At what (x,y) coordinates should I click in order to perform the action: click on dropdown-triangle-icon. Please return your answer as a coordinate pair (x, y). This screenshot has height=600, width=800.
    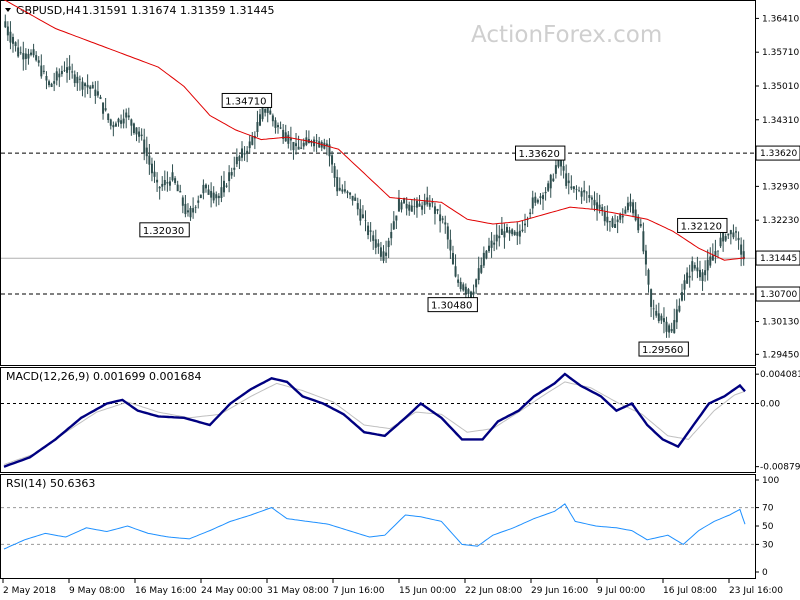
    Looking at the image, I should click on (8, 10).